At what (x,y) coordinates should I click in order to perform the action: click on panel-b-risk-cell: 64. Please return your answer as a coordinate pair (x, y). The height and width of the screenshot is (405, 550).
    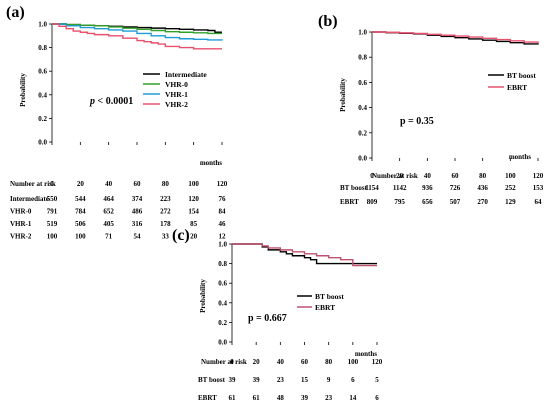
    Looking at the image, I should click on (539, 202).